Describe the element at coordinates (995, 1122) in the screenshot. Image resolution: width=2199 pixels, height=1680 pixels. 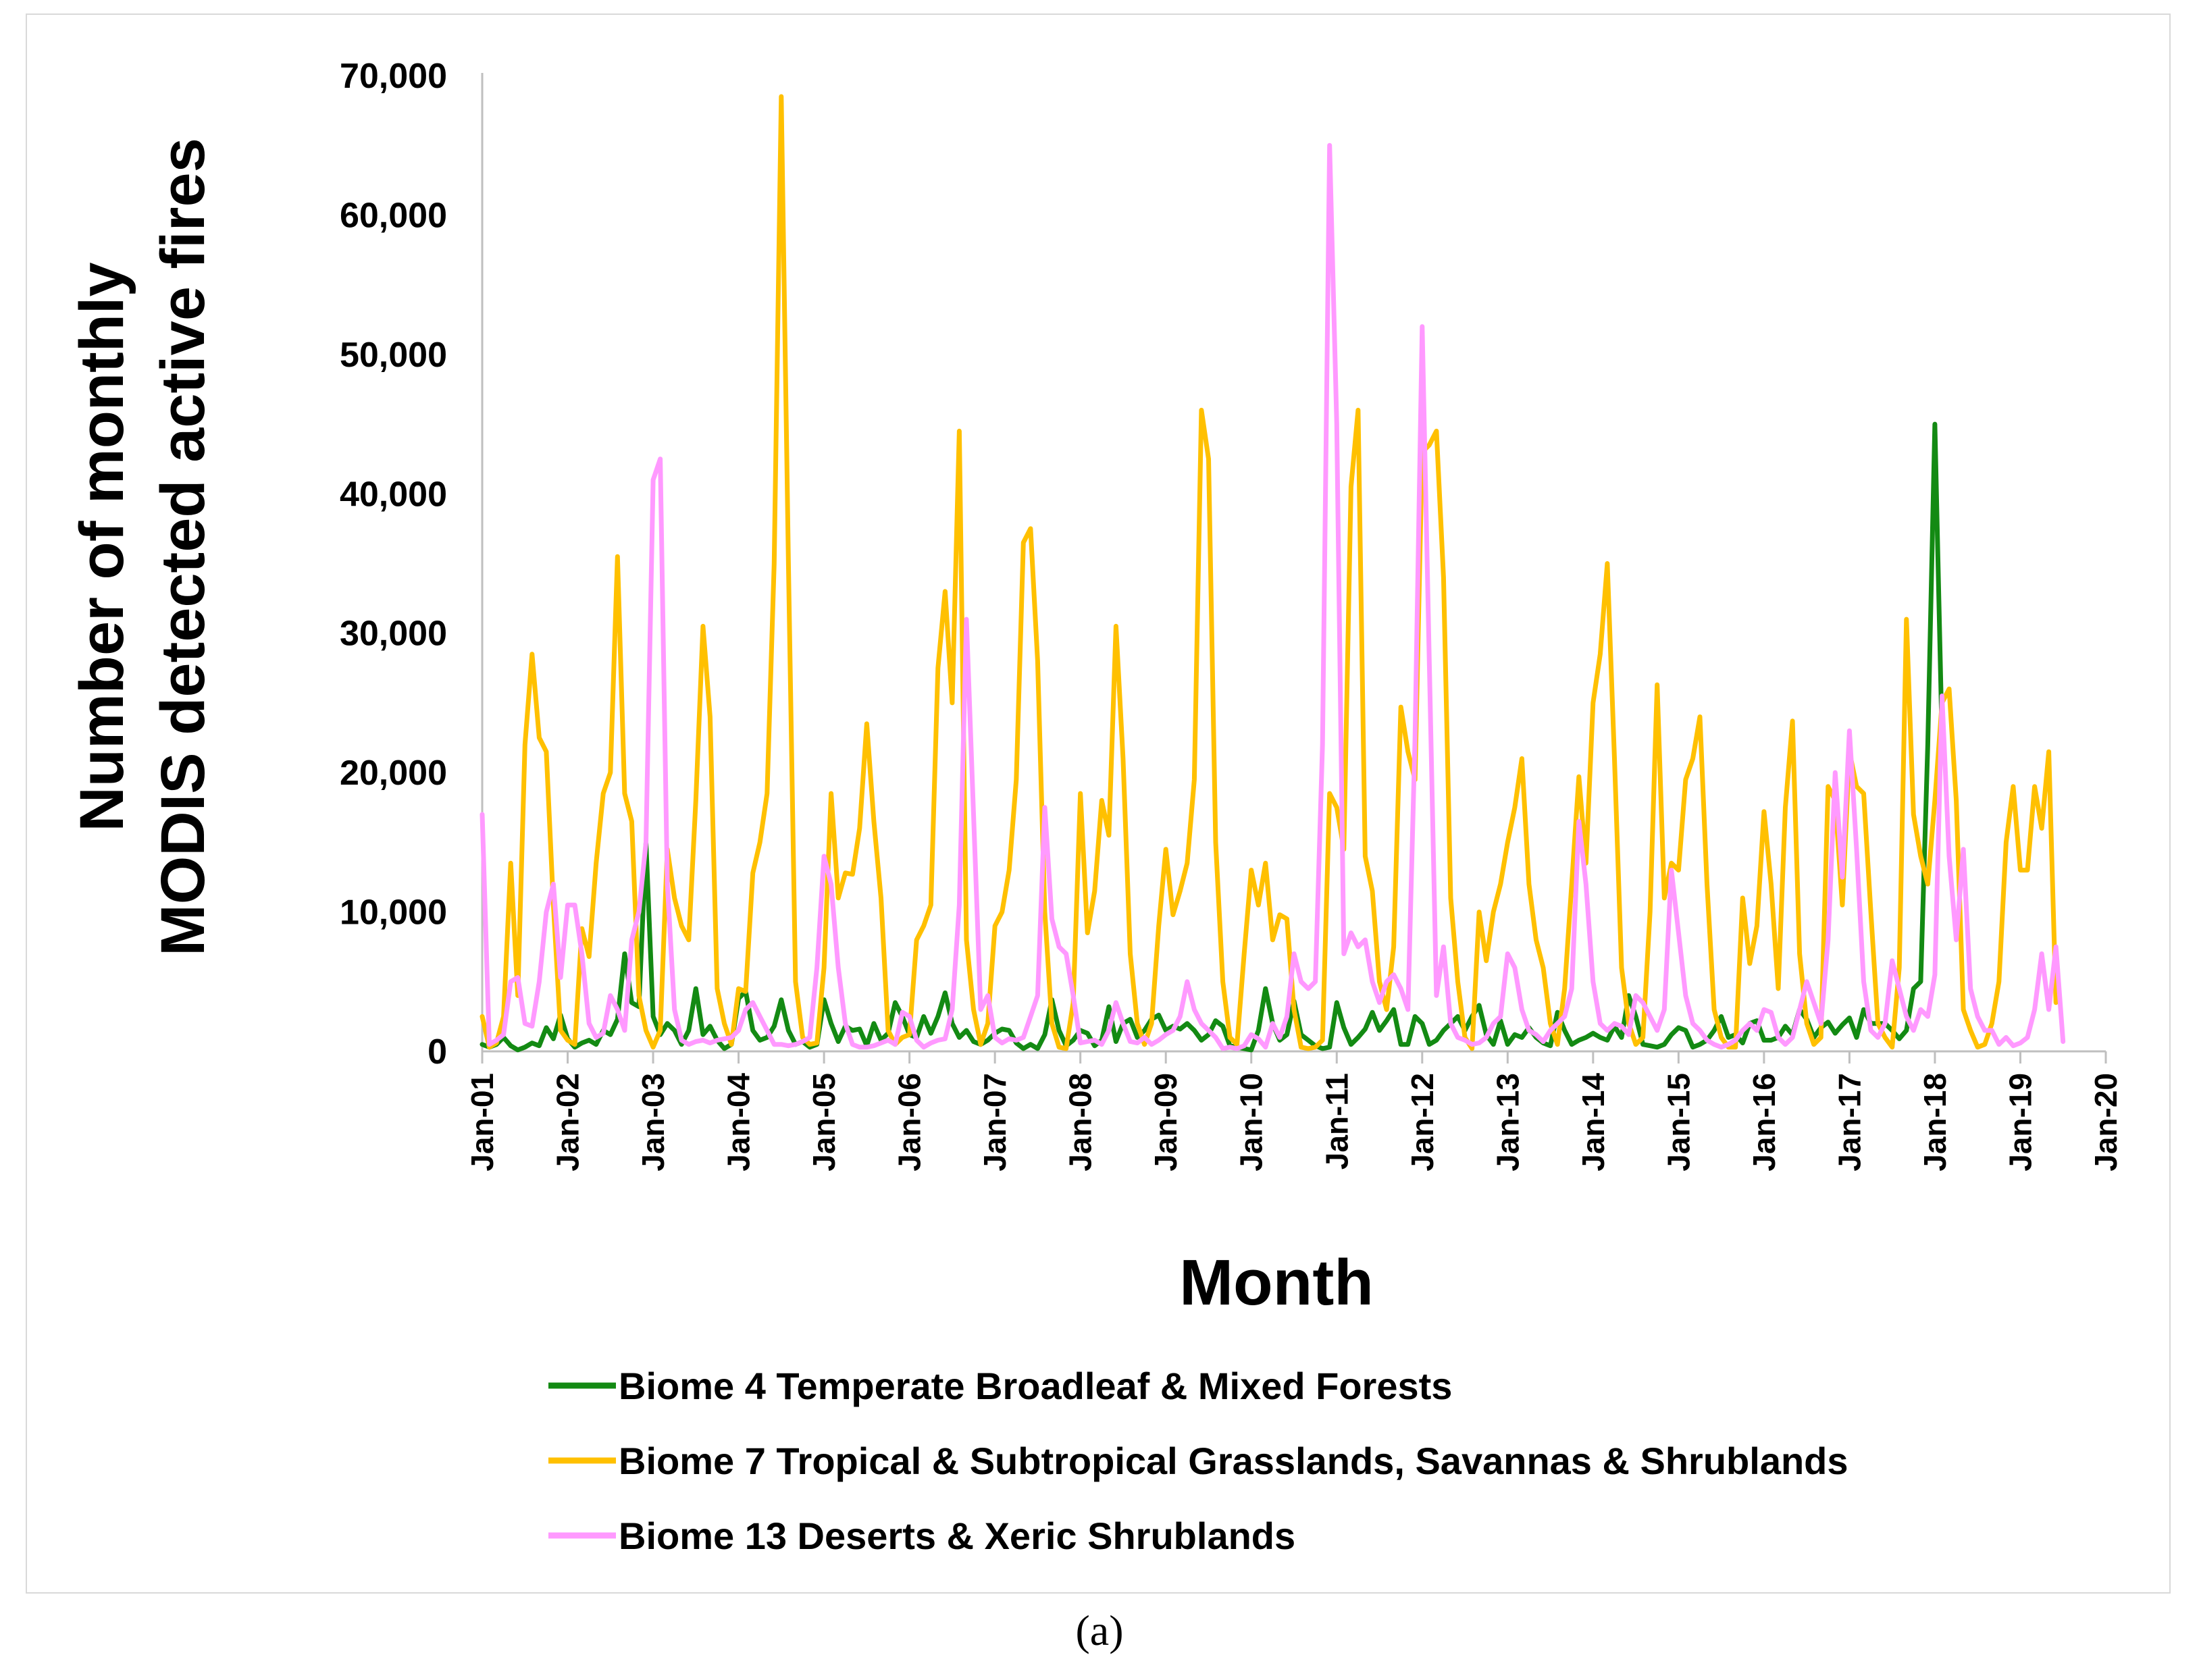
I see `x-tick-label: Jan-07` at that location.